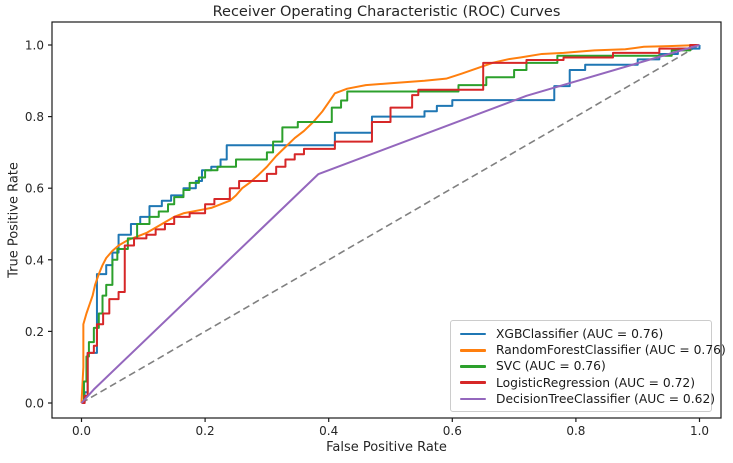 Image resolution: width=733 pixels, height=463 pixels. Describe the element at coordinates (452, 431) in the screenshot. I see `x-tick-label: 0.6` at that location.